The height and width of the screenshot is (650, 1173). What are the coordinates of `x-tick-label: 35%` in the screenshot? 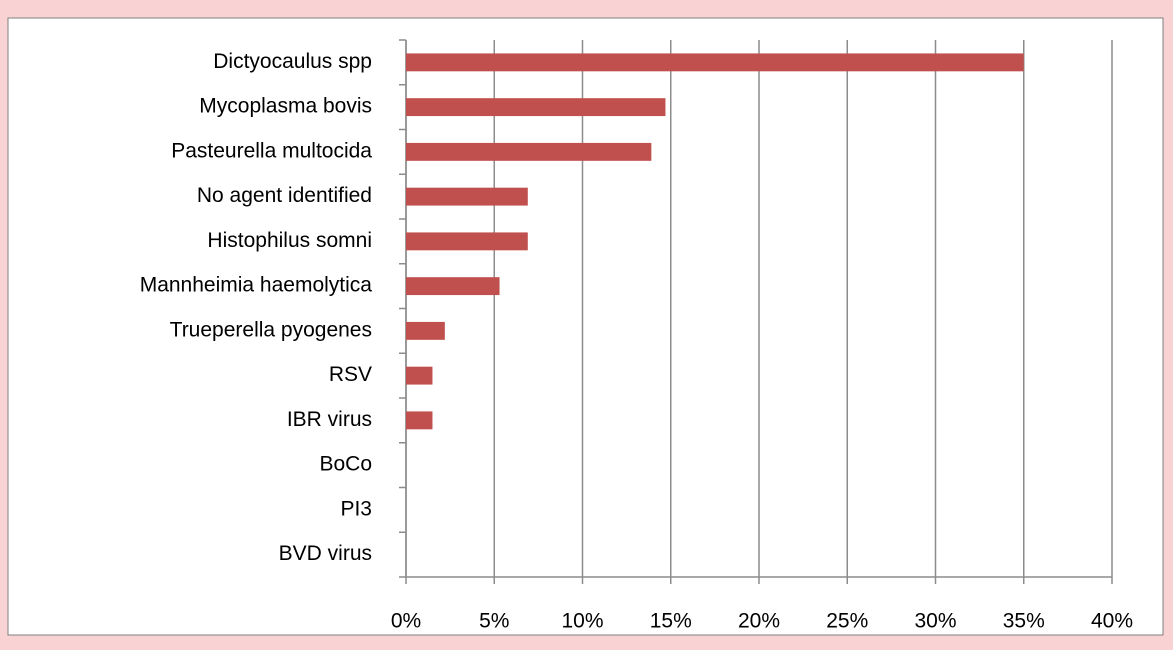 It's located at (1024, 621).